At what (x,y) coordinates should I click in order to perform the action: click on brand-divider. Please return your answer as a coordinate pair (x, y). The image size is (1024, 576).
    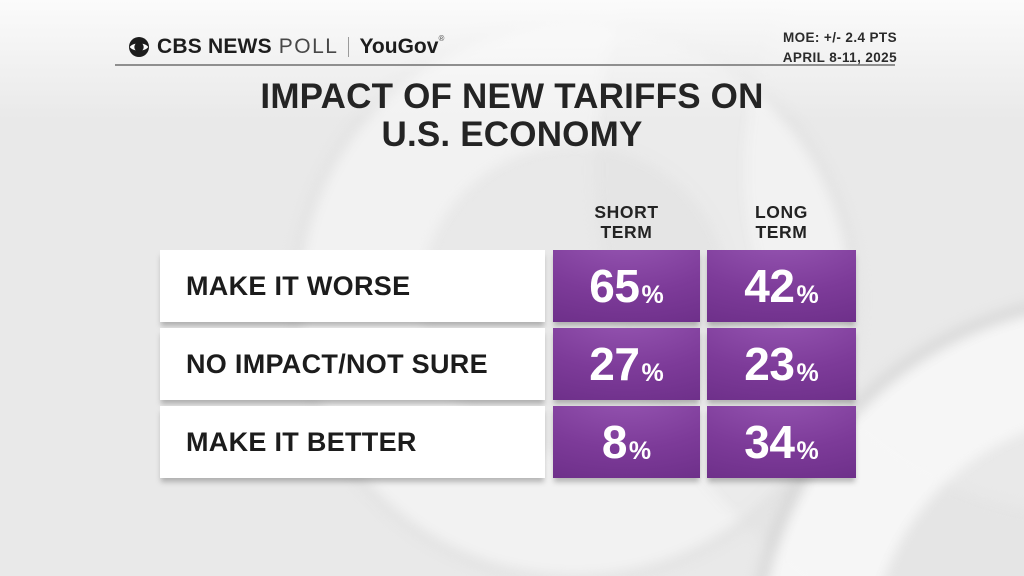
    Looking at the image, I should click on (349, 47).